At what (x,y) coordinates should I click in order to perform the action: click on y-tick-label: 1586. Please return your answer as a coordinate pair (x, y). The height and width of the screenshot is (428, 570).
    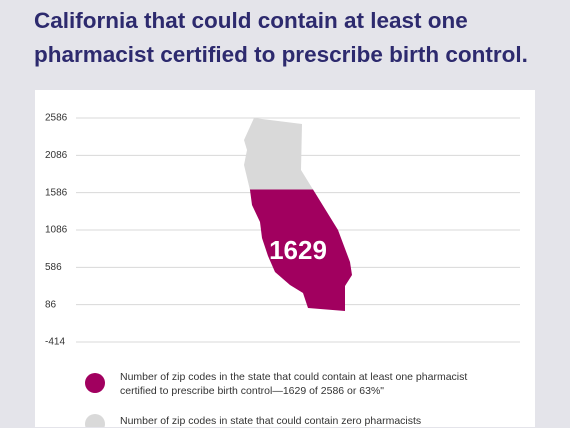
    Looking at the image, I should click on (56, 192).